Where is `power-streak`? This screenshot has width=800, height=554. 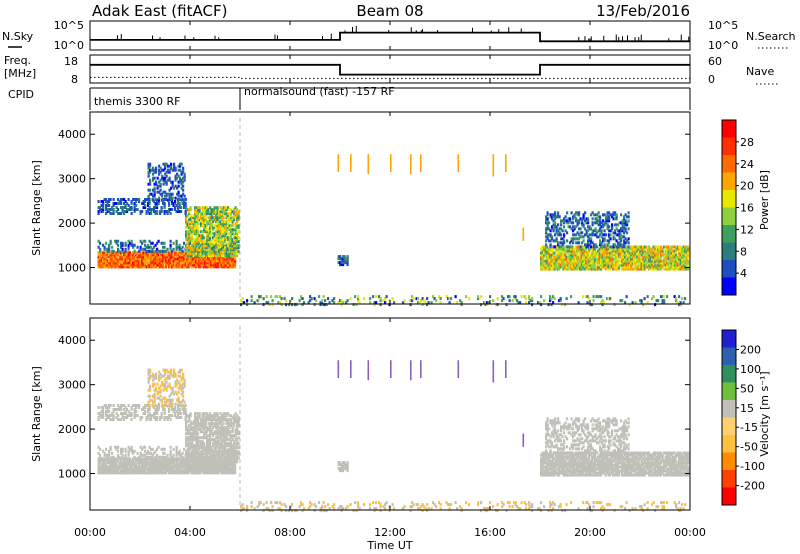 power-streak is located at coordinates (411, 164).